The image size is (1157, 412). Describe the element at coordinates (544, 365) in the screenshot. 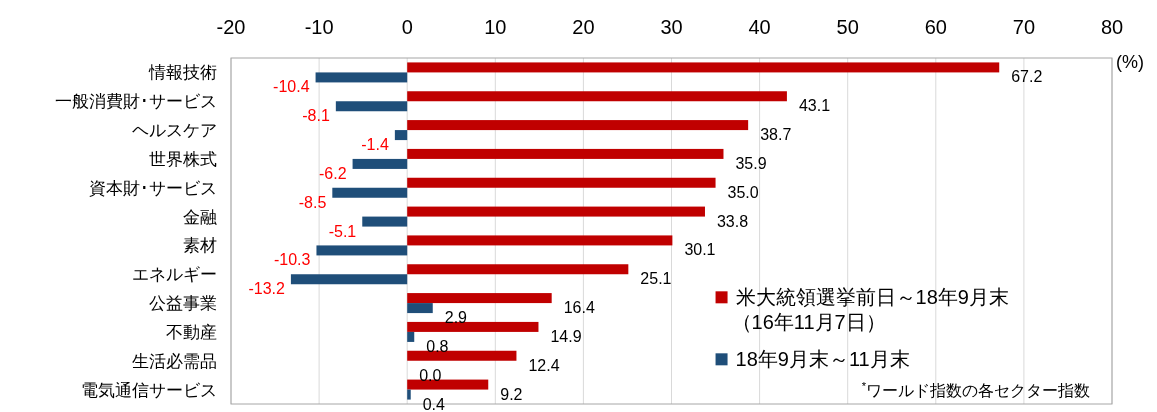

I see `data-label: 12.4` at that location.